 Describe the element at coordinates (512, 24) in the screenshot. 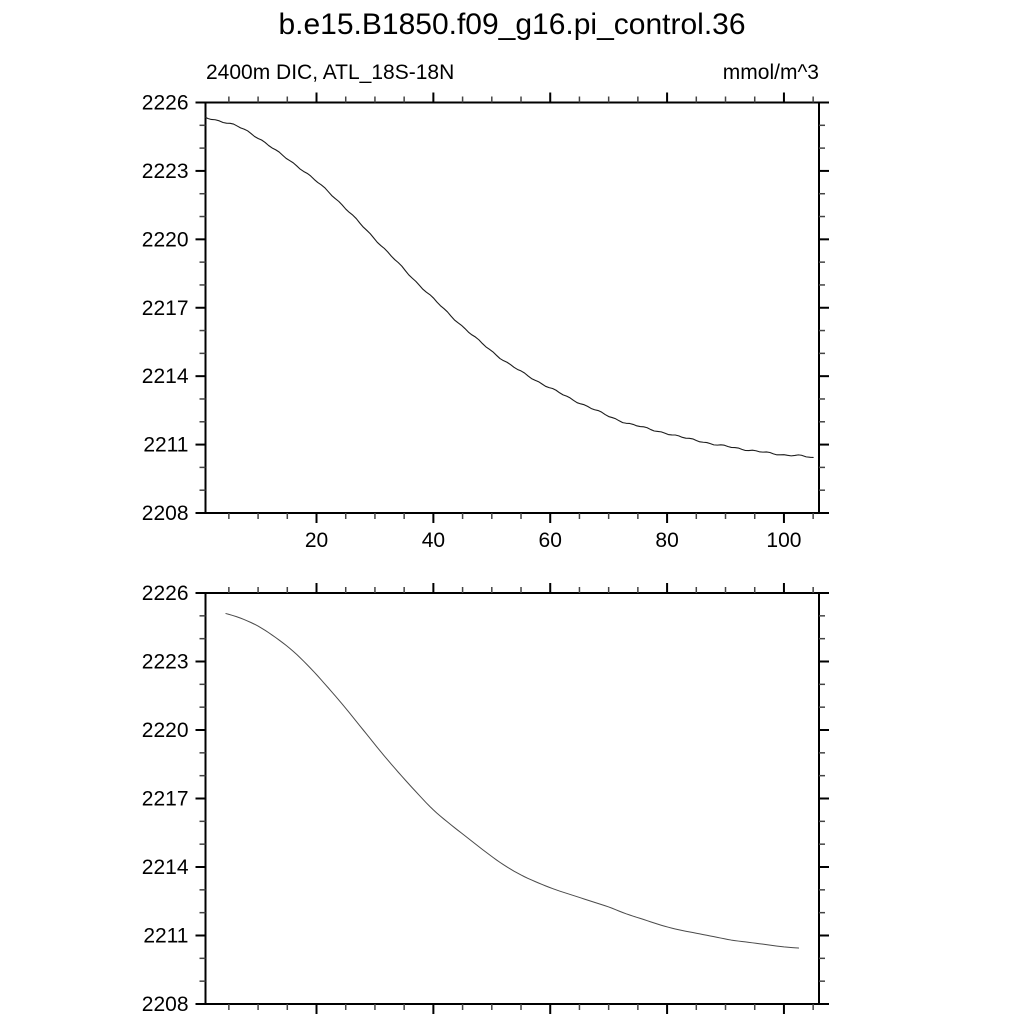

I see `page-title: b.e15.B1850.f09_g16.pi_control.36` at that location.